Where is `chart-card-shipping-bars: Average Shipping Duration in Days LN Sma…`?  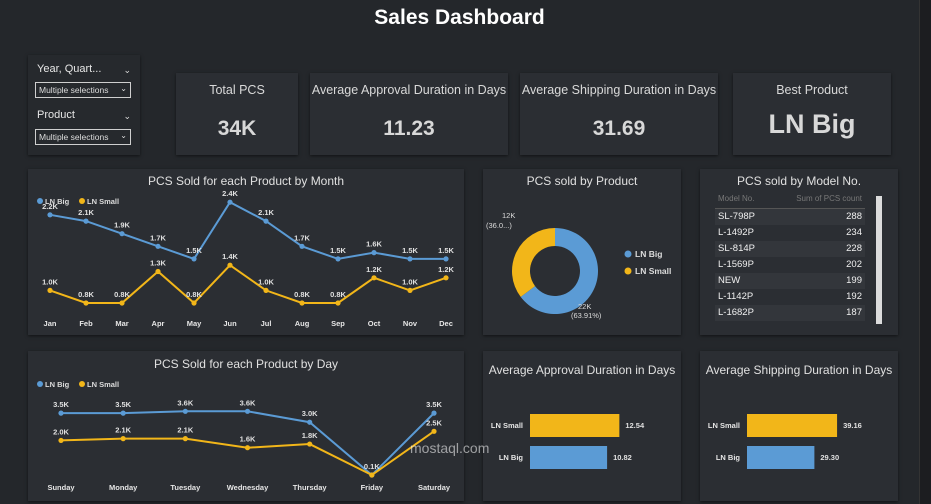 chart-card-shipping-bars: Average Shipping Duration in Days LN Sma… is located at coordinates (799, 426).